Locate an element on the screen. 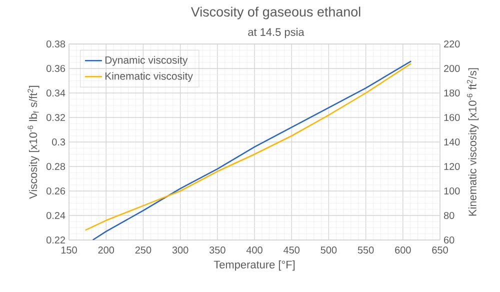 The width and height of the screenshot is (500, 292). chart-subtitle: at 14.5 psia is located at coordinates (276, 33).